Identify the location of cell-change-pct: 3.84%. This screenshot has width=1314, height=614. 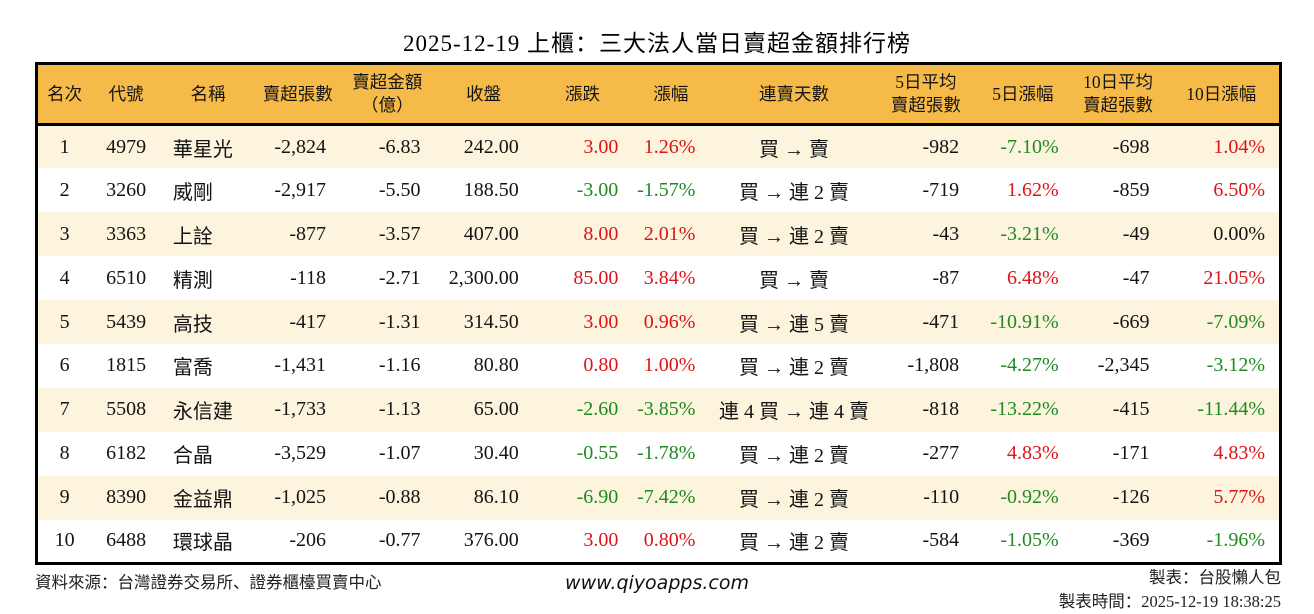
(669, 277).